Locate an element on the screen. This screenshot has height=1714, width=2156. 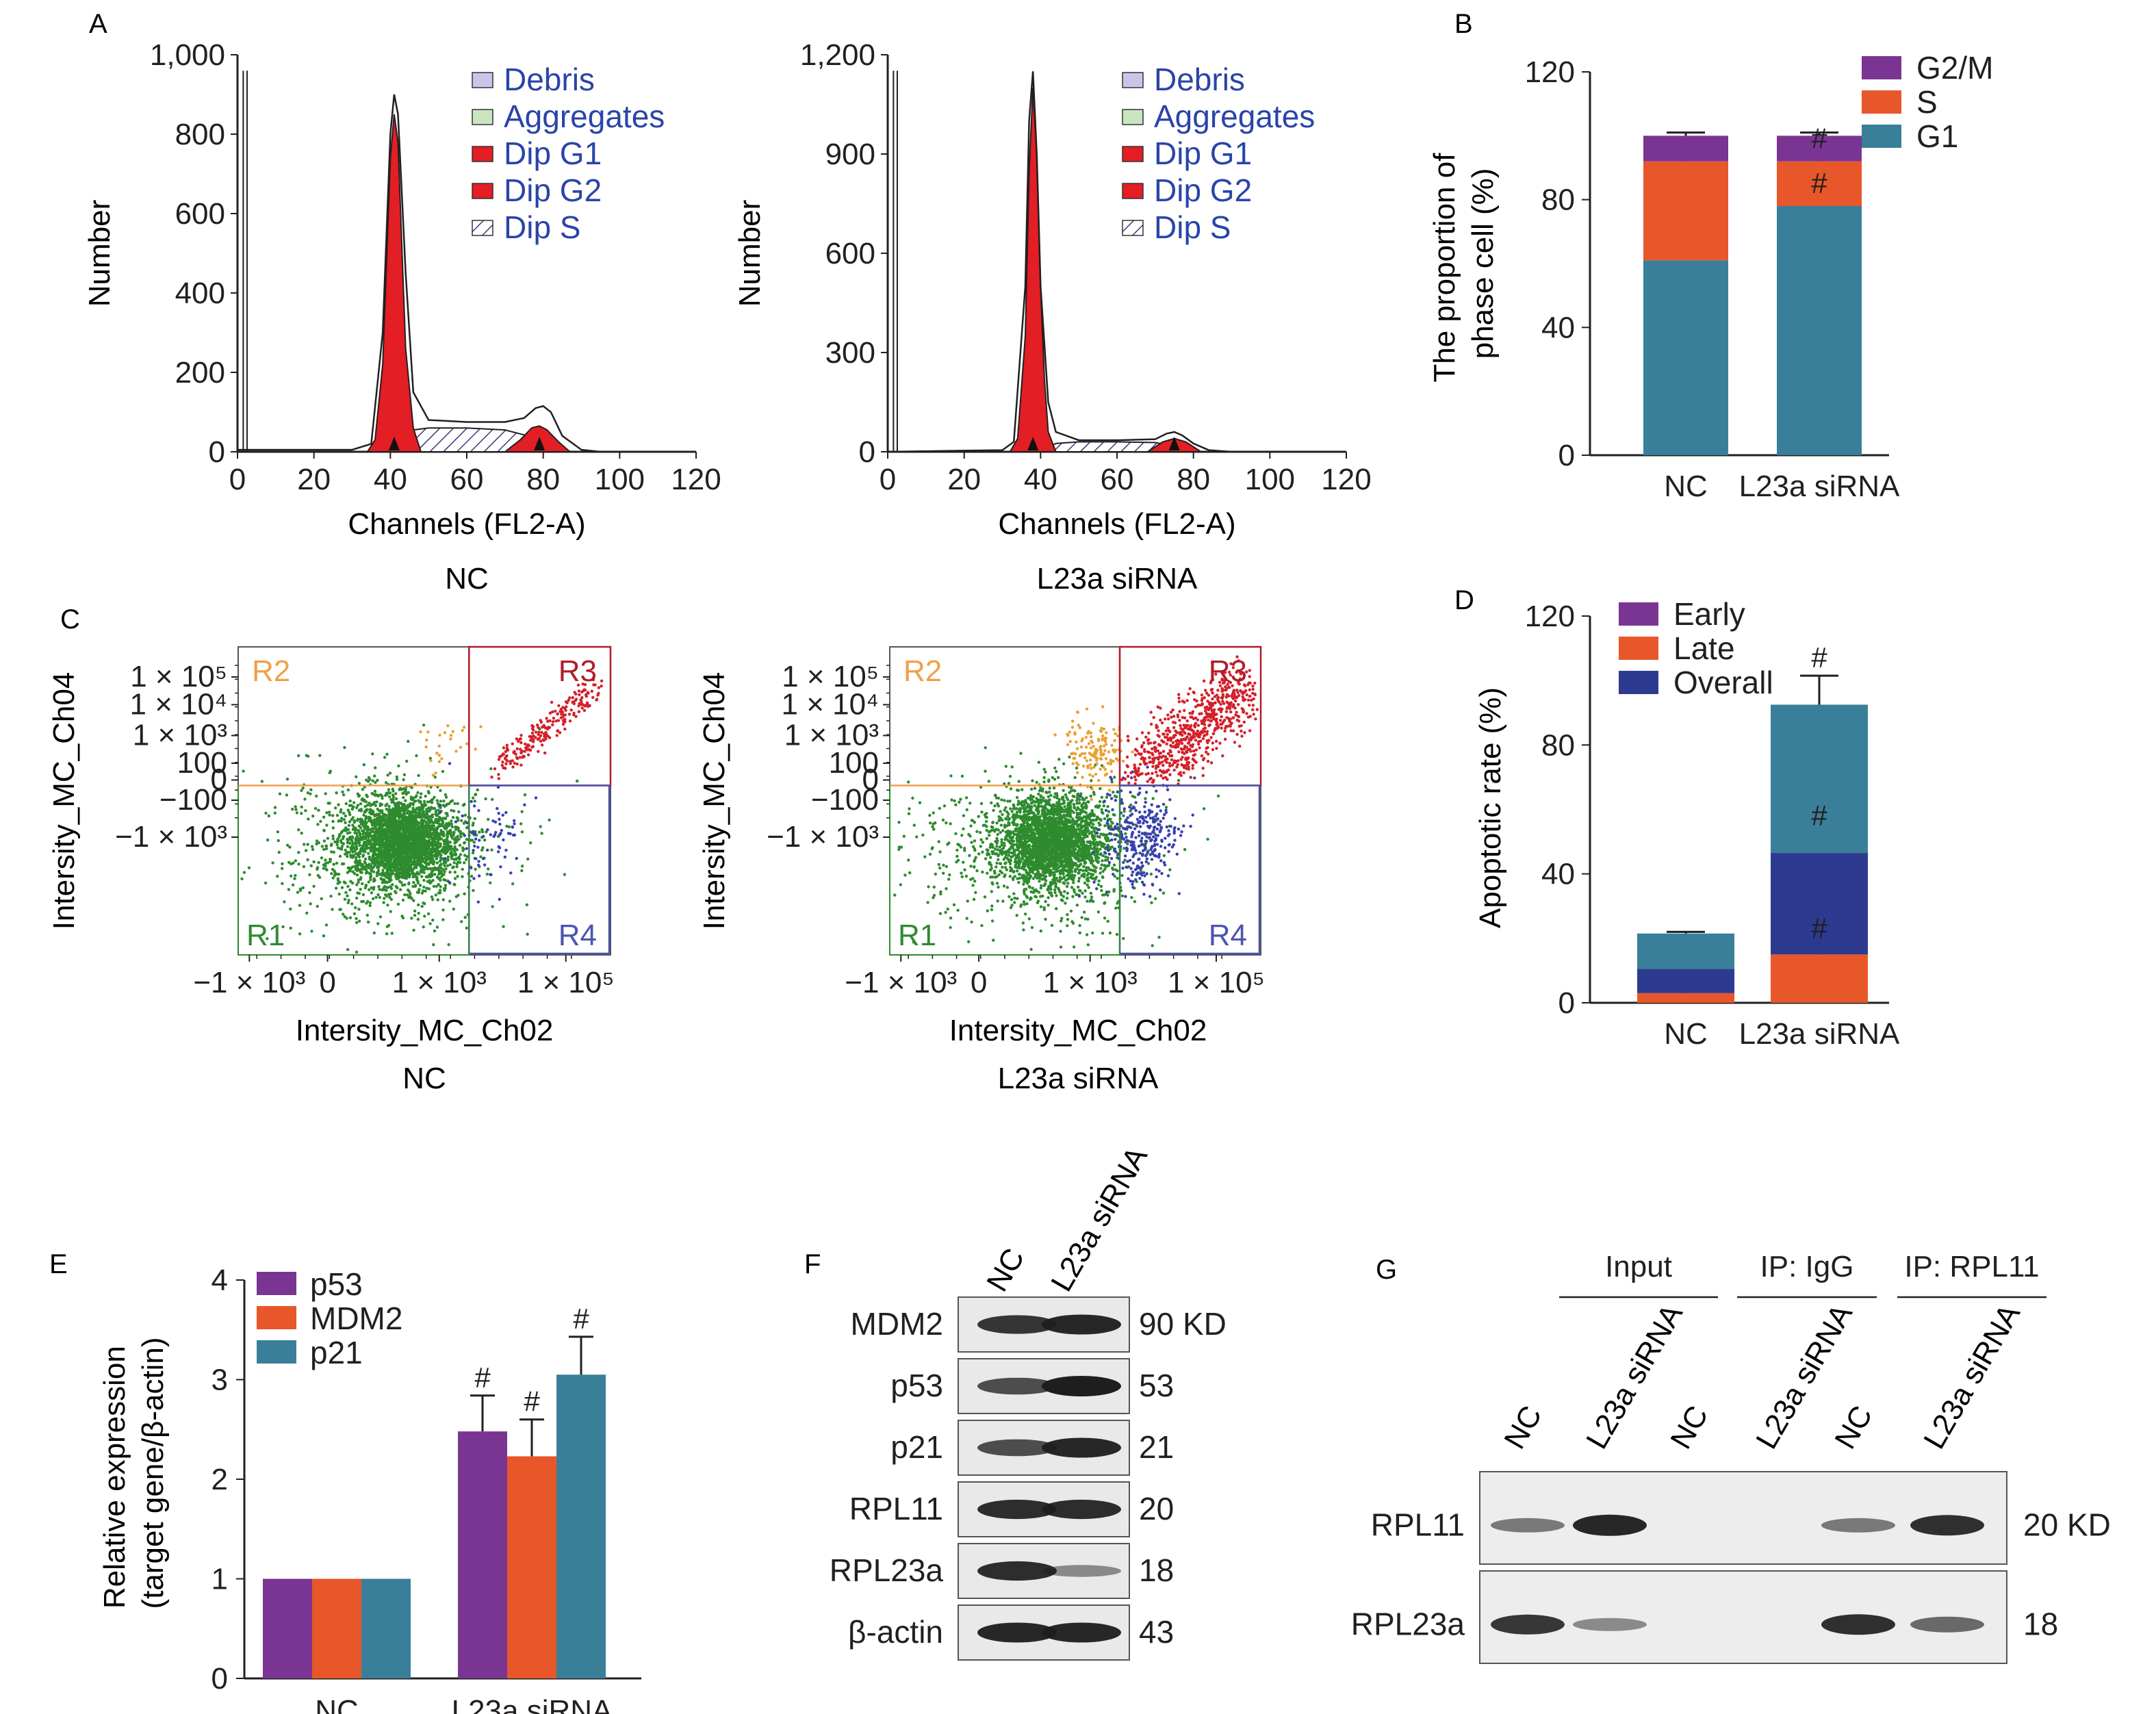
x-tick-label: 100 is located at coordinates (1270, 480).